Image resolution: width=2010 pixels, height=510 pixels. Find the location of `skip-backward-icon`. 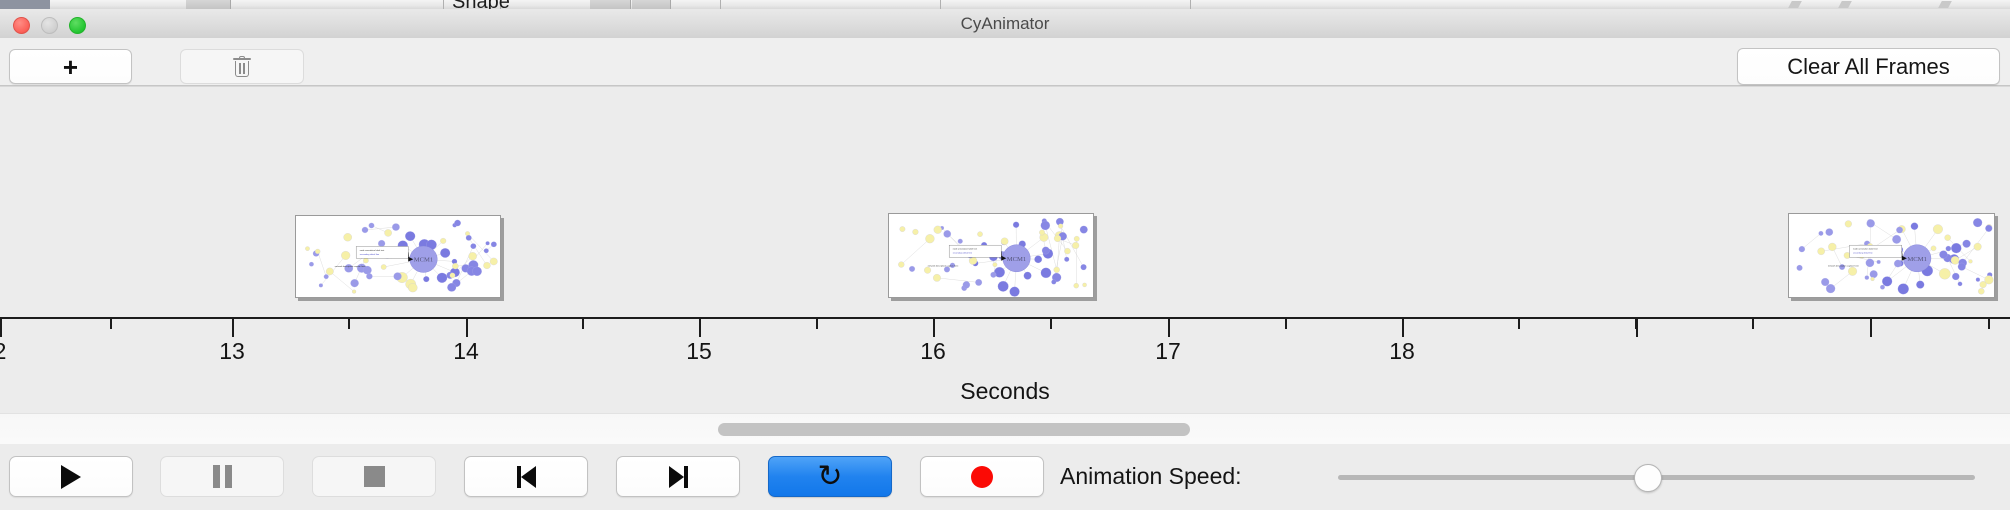

skip-backward-icon is located at coordinates (526, 476).